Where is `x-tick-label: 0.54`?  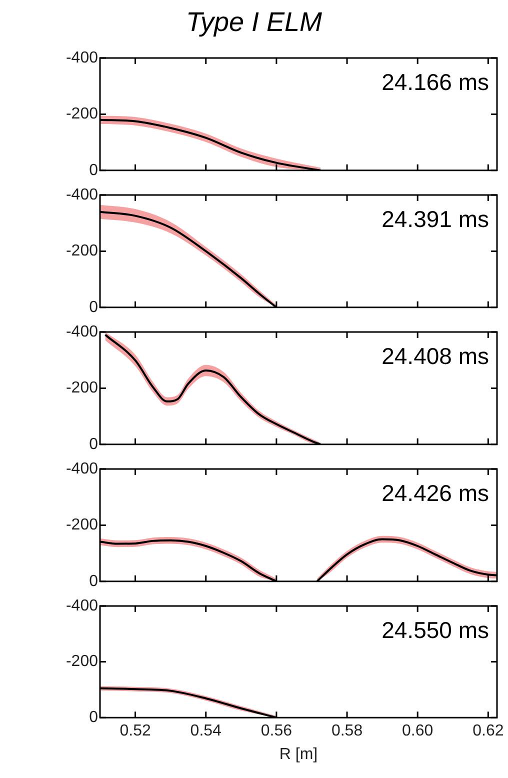 x-tick-label: 0.54 is located at coordinates (206, 731).